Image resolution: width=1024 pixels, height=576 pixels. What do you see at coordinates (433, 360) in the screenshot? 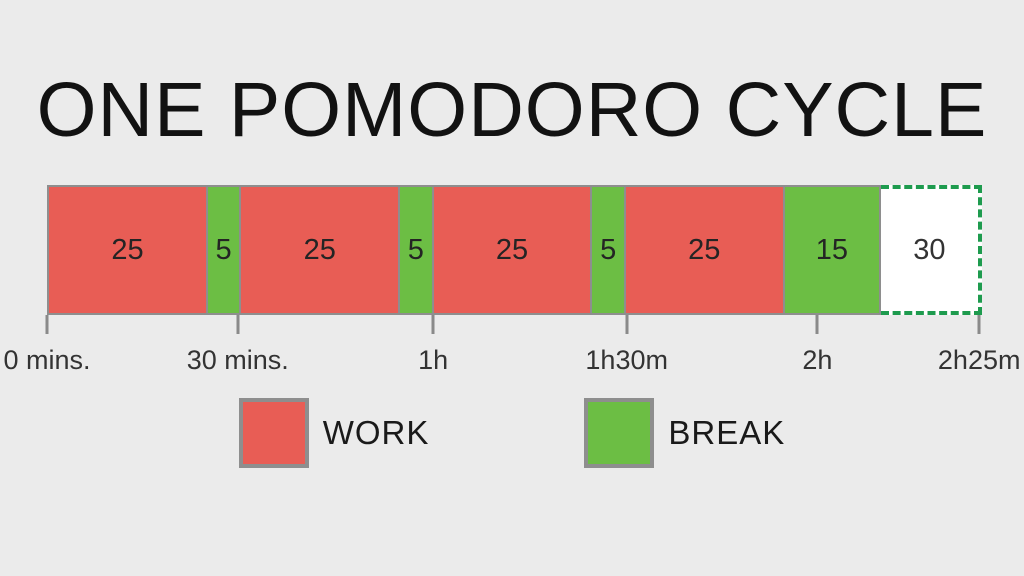
I see `axis-label-1h: 1h` at bounding box center [433, 360].